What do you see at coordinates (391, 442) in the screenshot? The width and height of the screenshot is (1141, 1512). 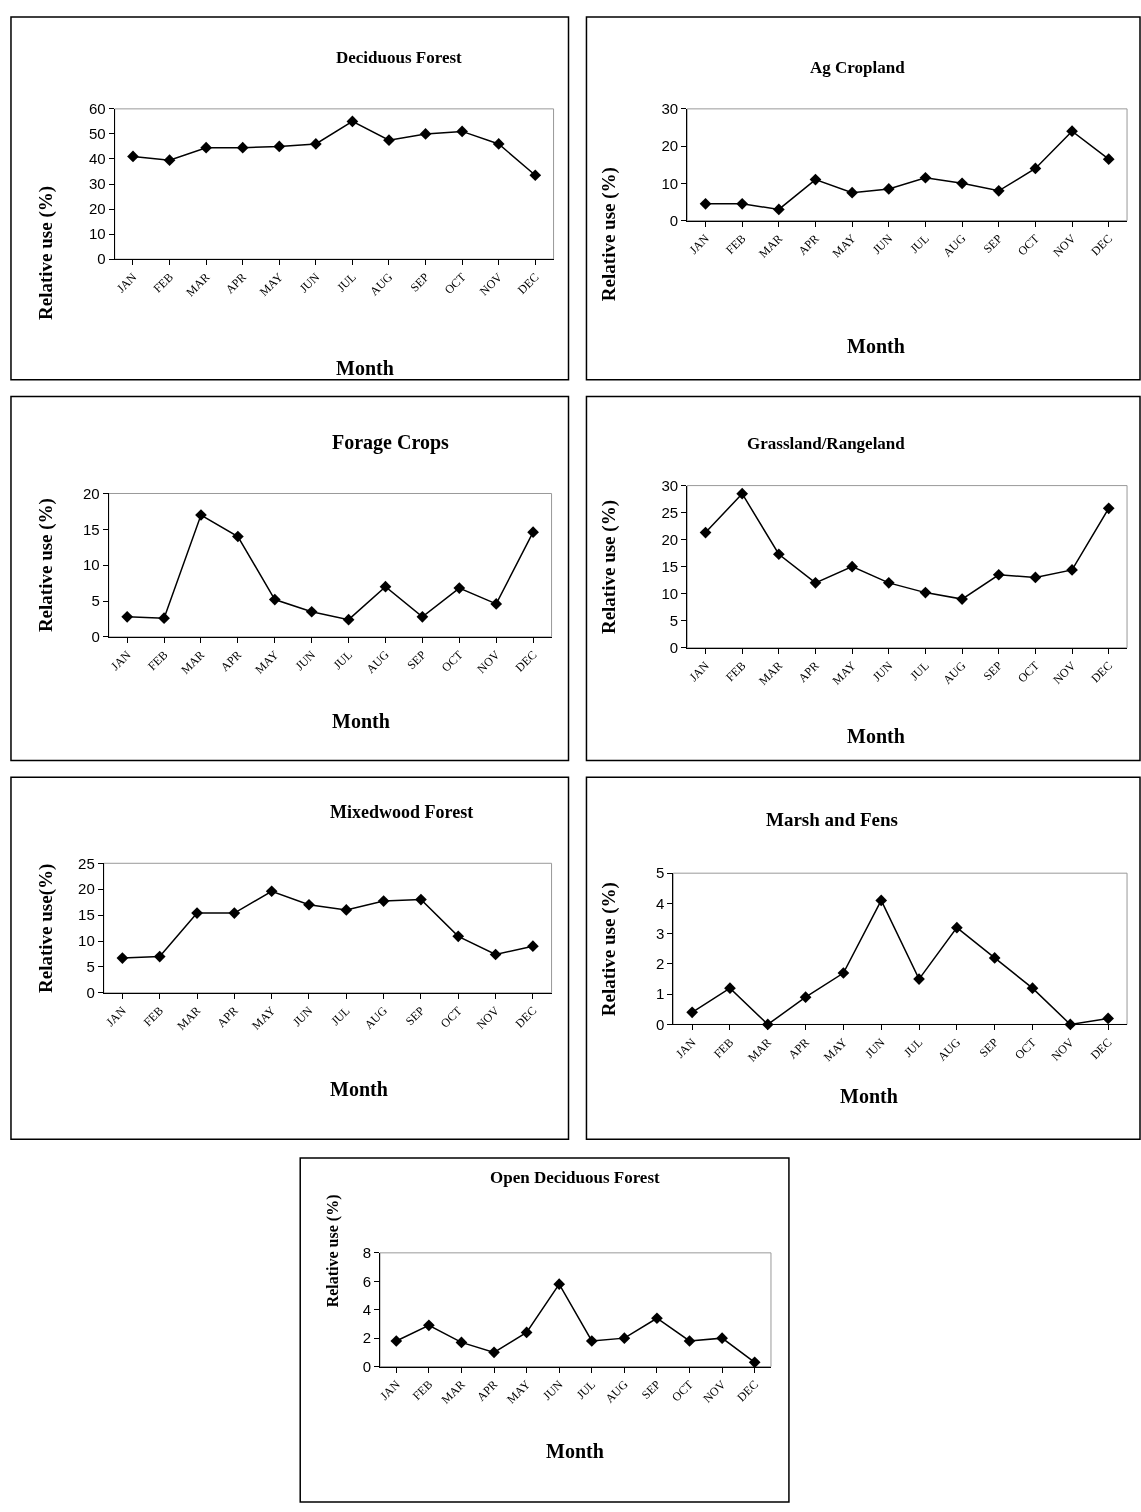 I see `chart-title: Forage Crops` at bounding box center [391, 442].